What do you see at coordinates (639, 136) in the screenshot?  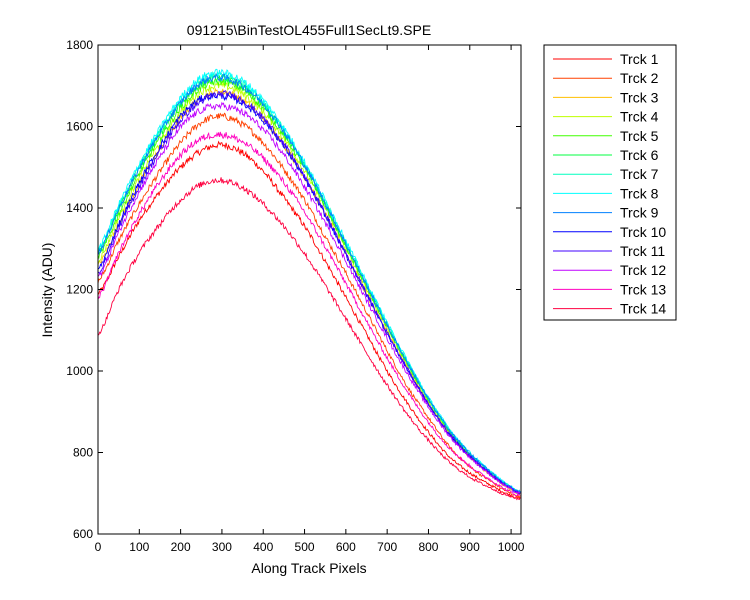 I see `legend-label: Trck 5` at bounding box center [639, 136].